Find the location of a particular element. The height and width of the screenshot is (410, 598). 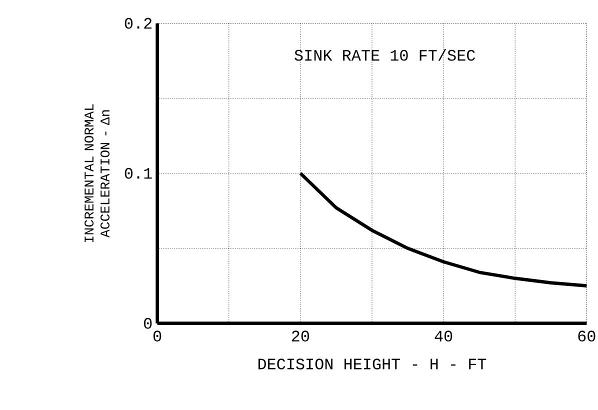

x-axis-title: DECISION HEIGHT - H - FT is located at coordinates (372, 364).